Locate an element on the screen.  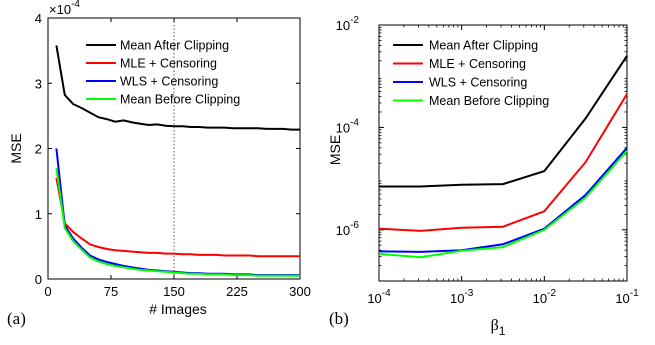
y-tick-label: 10⁻² is located at coordinates (348, 24).